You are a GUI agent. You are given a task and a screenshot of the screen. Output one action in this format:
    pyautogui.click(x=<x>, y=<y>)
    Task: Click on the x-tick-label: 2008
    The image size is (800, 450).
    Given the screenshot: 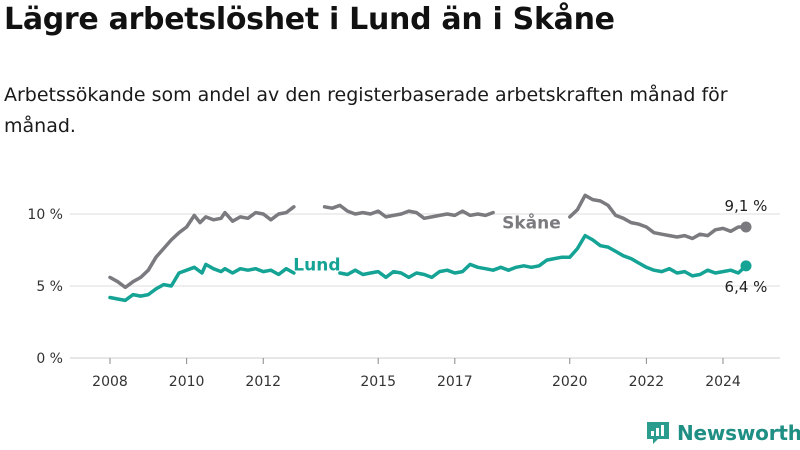 What is the action you would take?
    pyautogui.click(x=110, y=382)
    